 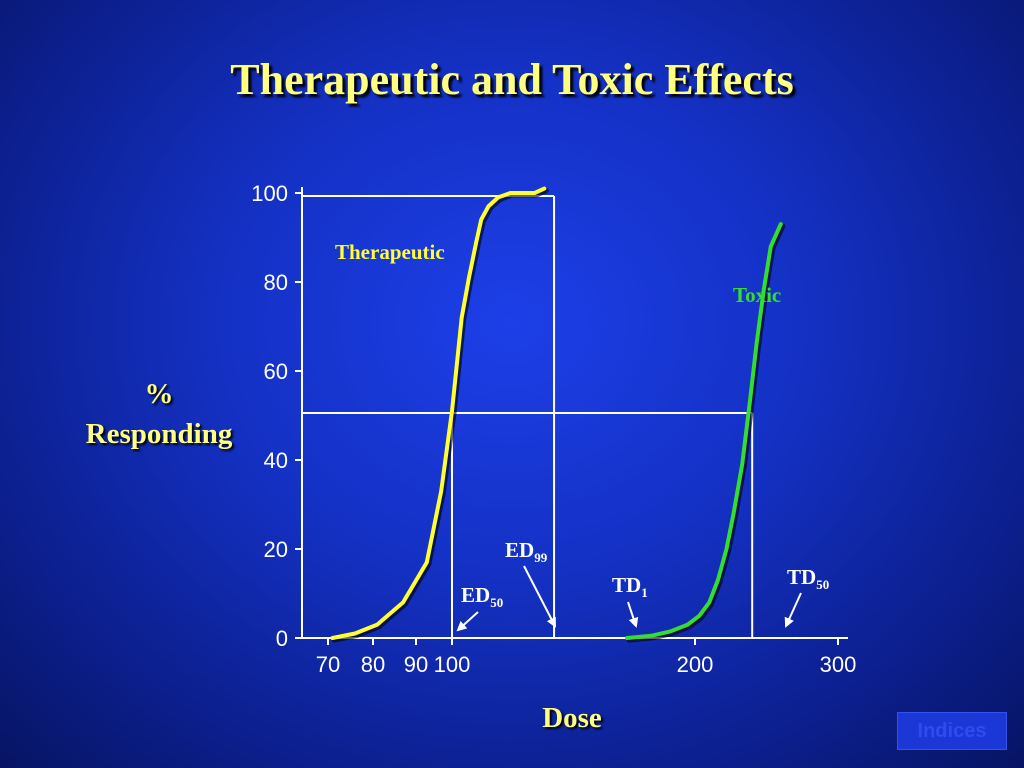 I want to click on toxic-curve-shadow, so click(x=706, y=433).